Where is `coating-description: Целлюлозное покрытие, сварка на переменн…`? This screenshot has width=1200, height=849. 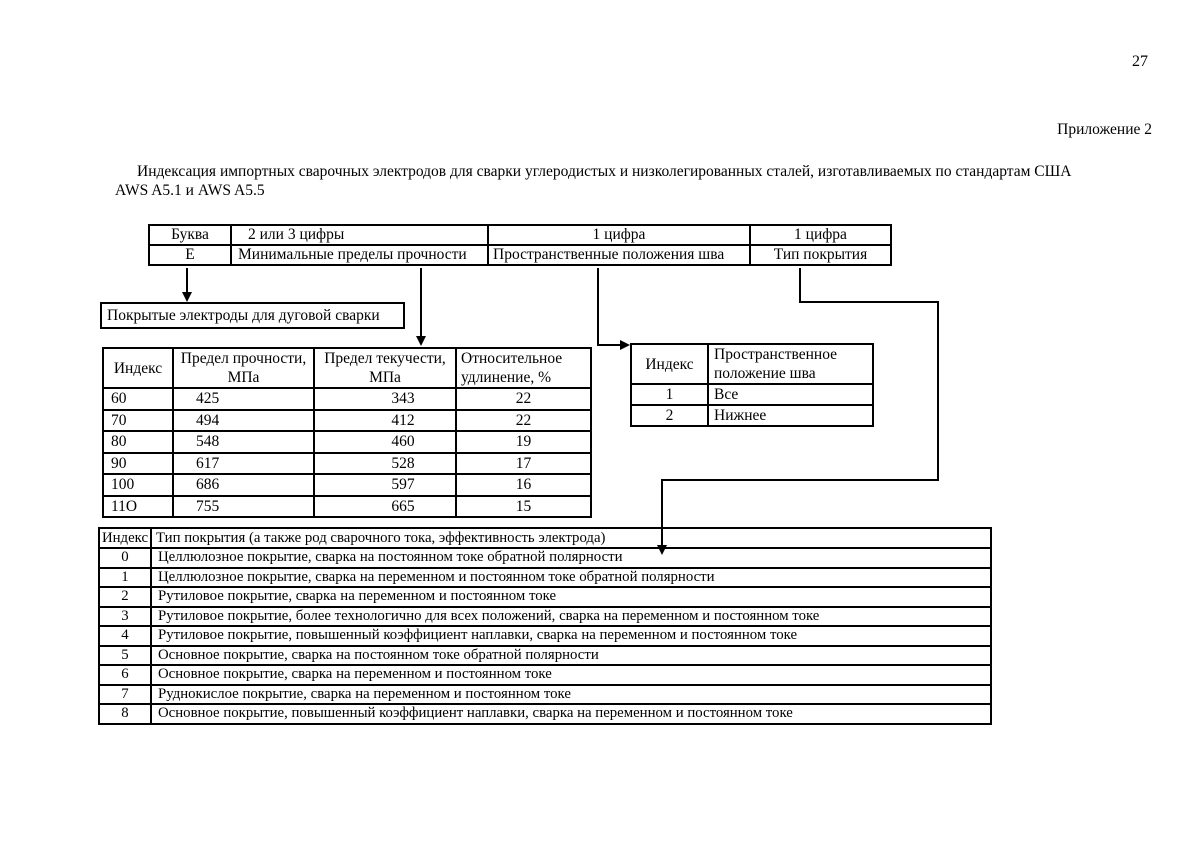
coating-description: Целлюлозное покрытие, сварка на переменн… is located at coordinates (571, 577).